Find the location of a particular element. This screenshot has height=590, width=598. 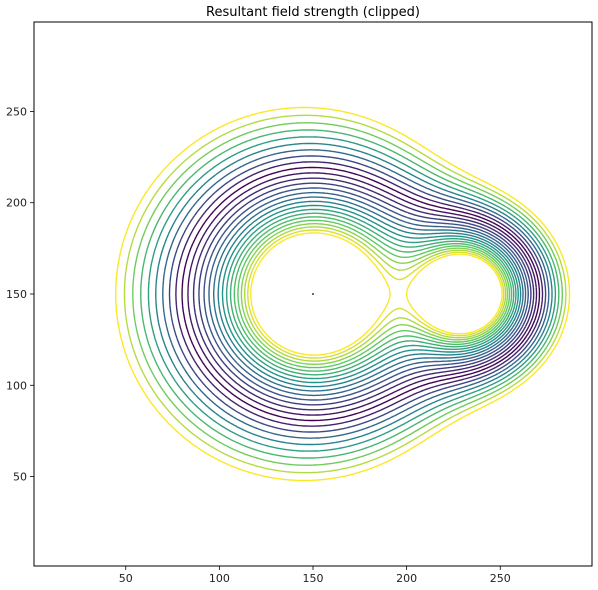

chart-title: Resultant field strength (clipped) is located at coordinates (313, 12).